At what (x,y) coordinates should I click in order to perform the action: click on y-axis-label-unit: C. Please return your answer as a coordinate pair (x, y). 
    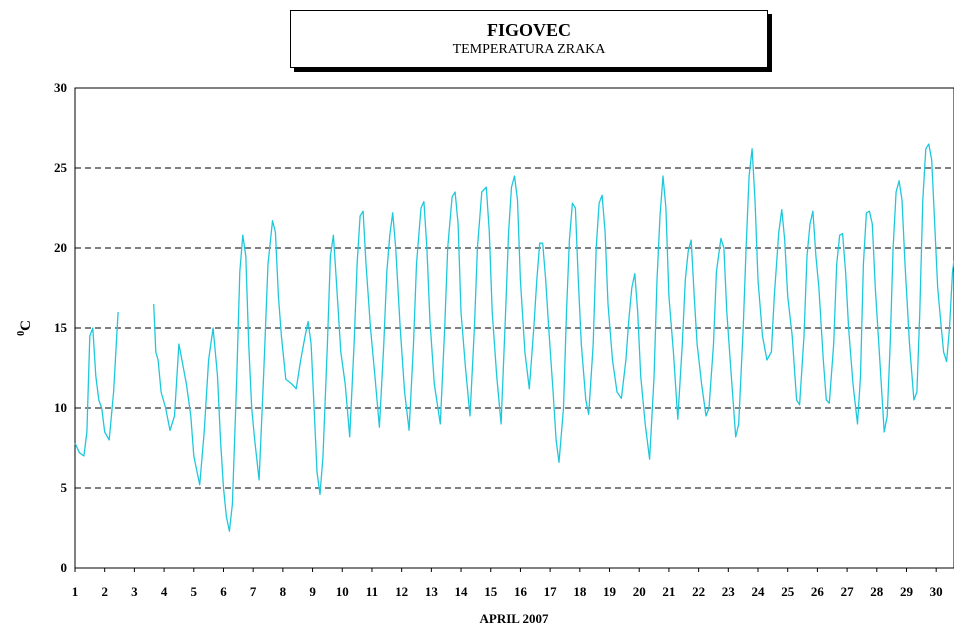
    Looking at the image, I should click on (26, 325).